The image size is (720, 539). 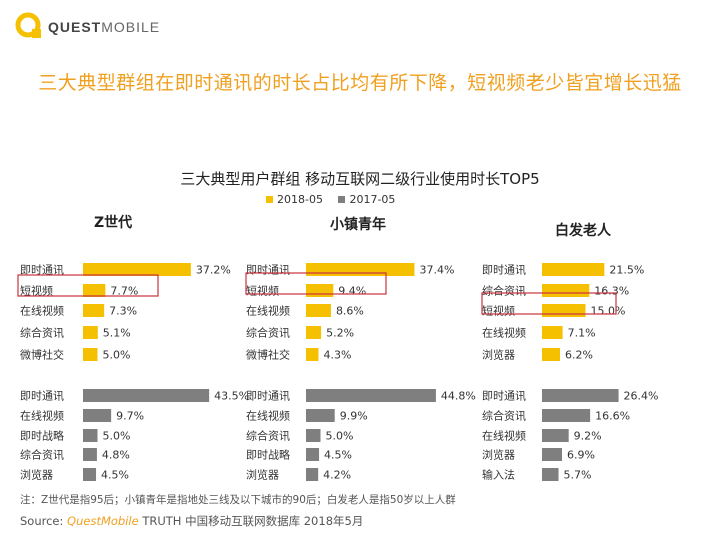 I want to click on category-label-2018-g2-2: 短视频, so click(x=498, y=311).